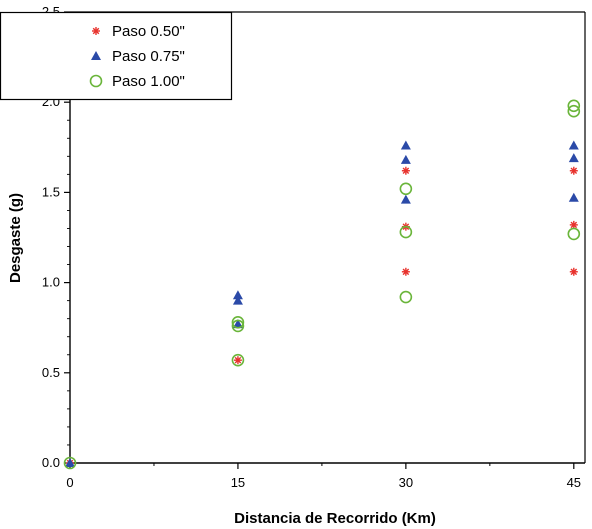 The width and height of the screenshot is (592, 529). What do you see at coordinates (56, 237) in the screenshot?
I see `y-axis-ticks: 0.00.51.01.52.02.5` at bounding box center [56, 237].